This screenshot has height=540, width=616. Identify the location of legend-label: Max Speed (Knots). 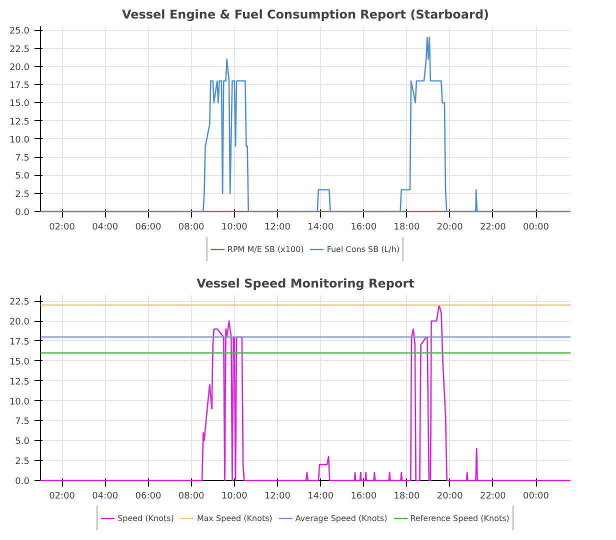
(234, 518).